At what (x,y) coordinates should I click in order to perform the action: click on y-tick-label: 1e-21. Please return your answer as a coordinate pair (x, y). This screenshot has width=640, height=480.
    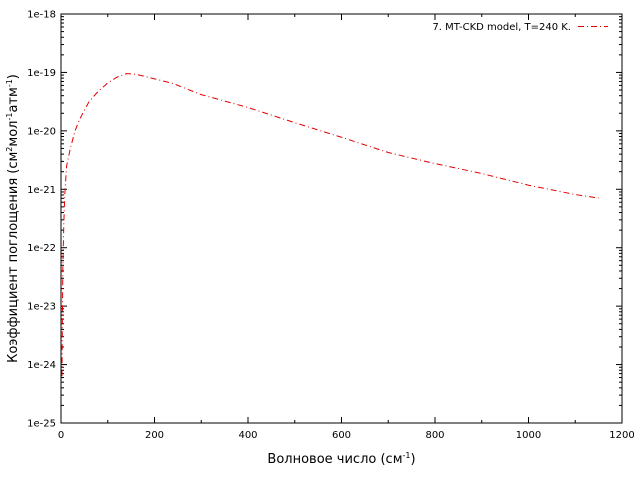
    Looking at the image, I should click on (41, 190).